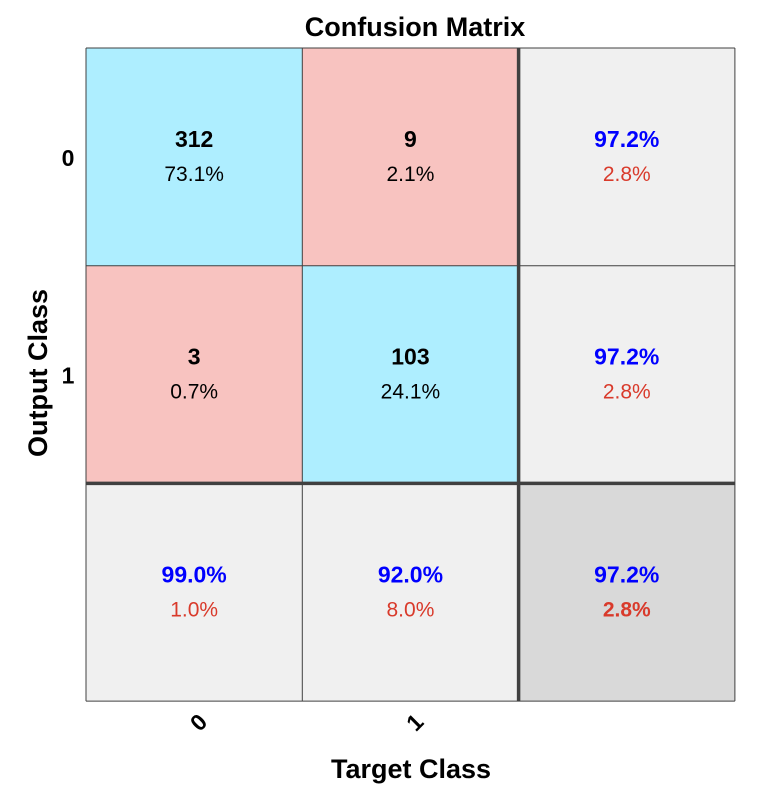  I want to click on x-tick-label-1: 1, so click(415, 722).